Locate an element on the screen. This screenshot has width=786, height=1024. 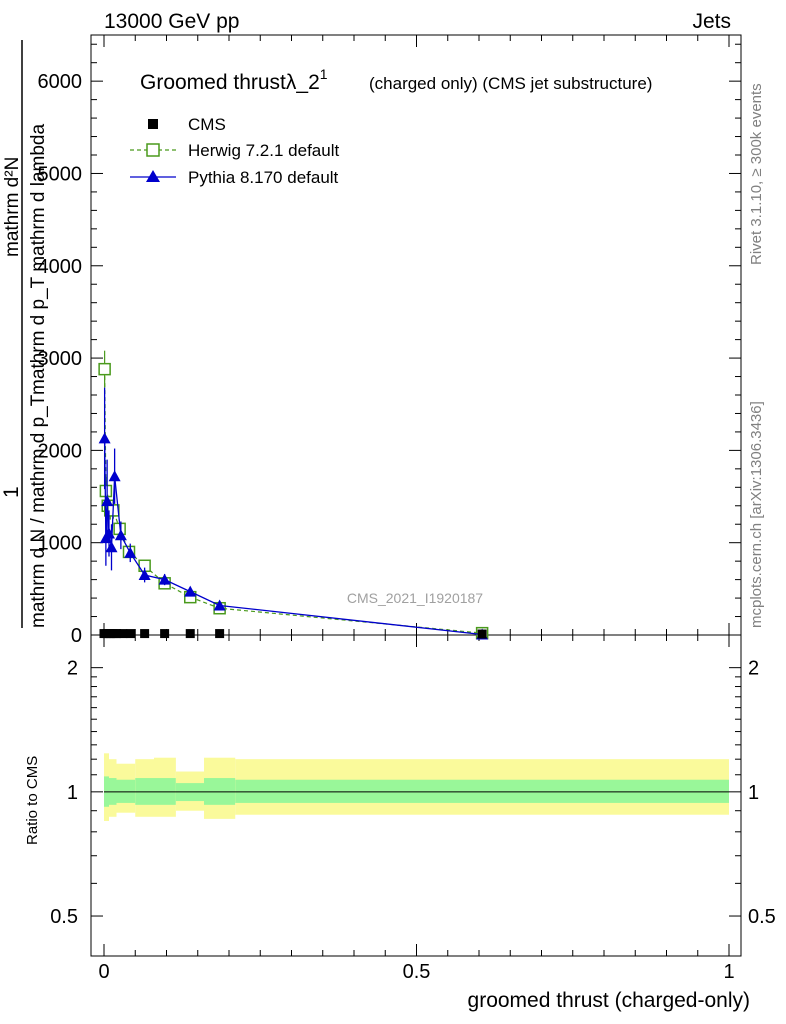
ratio-y-tick-label: 2 is located at coordinates (72, 669).